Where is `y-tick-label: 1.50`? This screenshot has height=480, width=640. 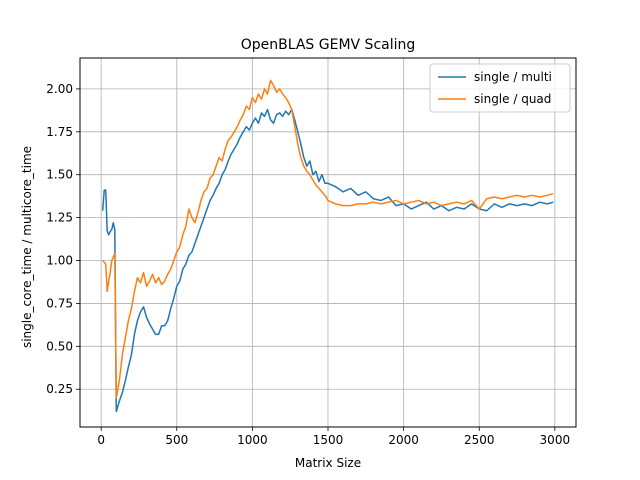 y-tick-label: 1.50 is located at coordinates (59, 175).